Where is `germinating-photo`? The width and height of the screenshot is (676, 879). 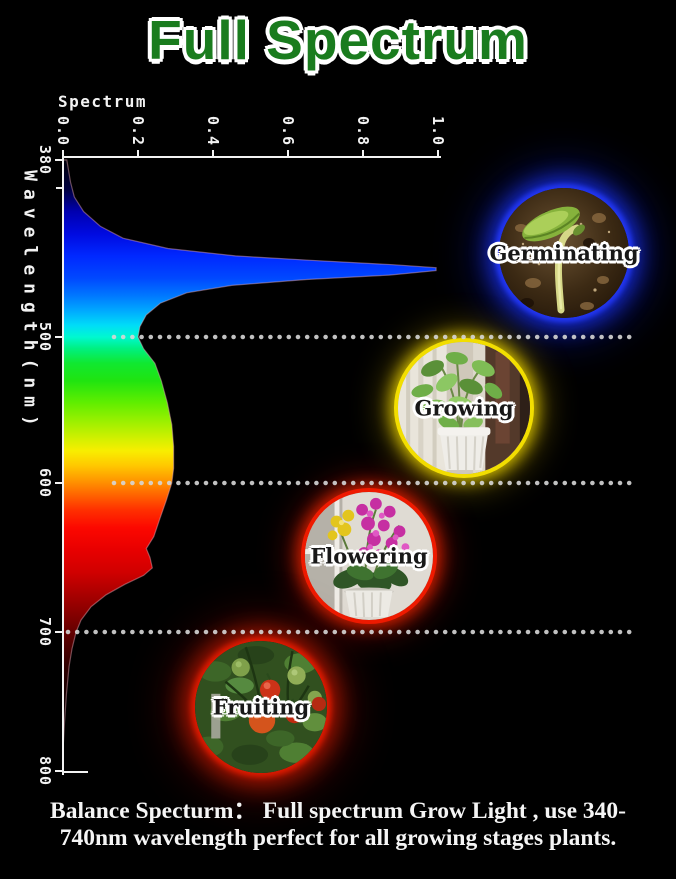 germinating-photo is located at coordinates (564, 253).